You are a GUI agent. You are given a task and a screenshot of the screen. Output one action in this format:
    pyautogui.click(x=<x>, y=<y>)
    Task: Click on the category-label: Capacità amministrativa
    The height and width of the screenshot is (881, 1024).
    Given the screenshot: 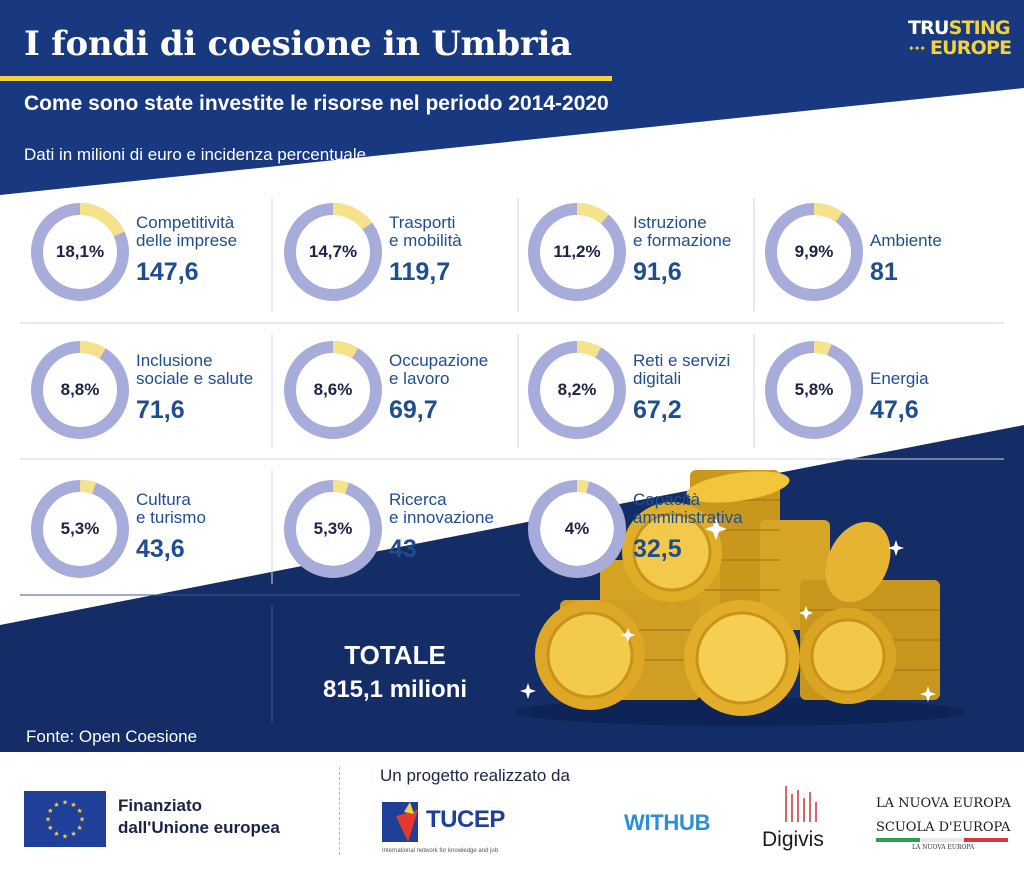 What is the action you would take?
    pyautogui.click(x=688, y=508)
    